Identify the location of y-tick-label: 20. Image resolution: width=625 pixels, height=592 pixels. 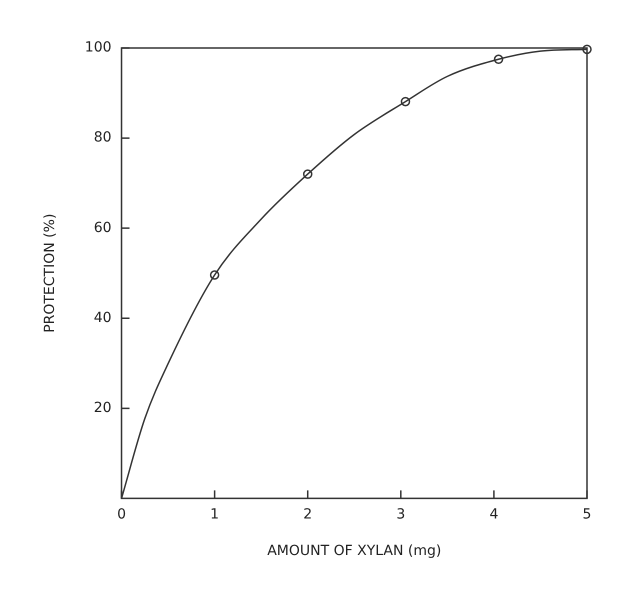
(103, 408).